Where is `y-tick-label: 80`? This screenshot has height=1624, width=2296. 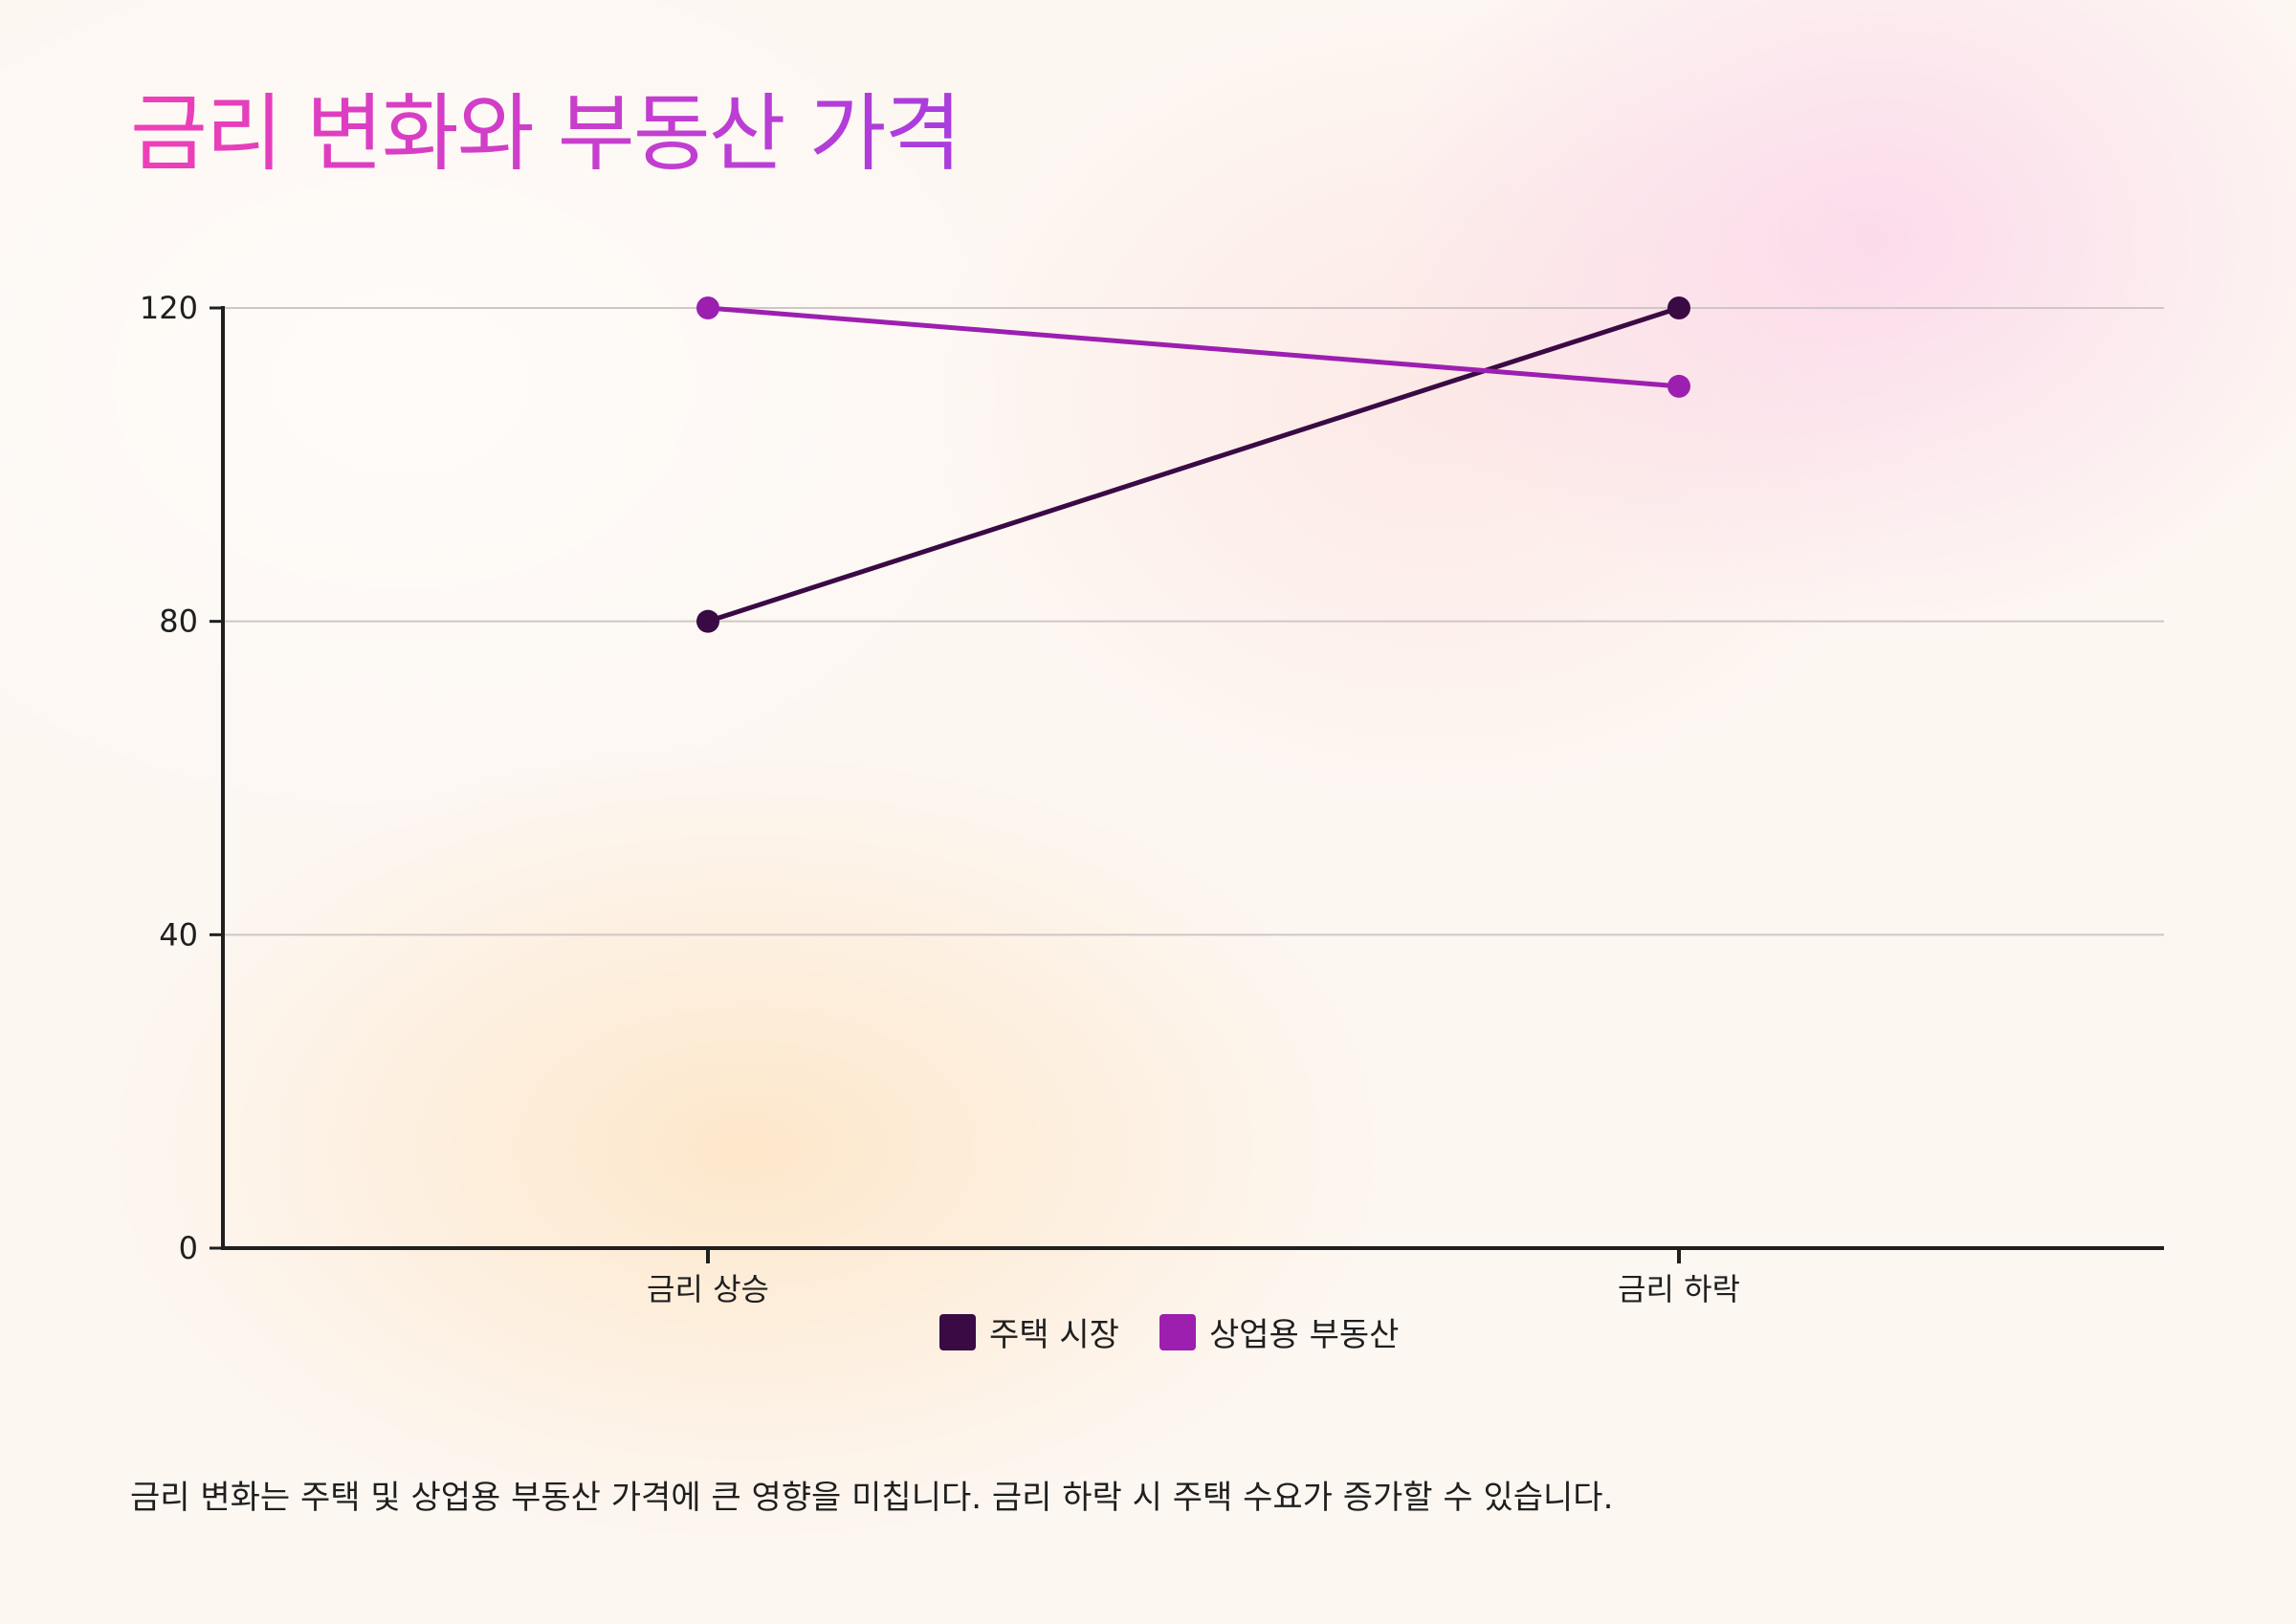 y-tick-label: 80 is located at coordinates (178, 622).